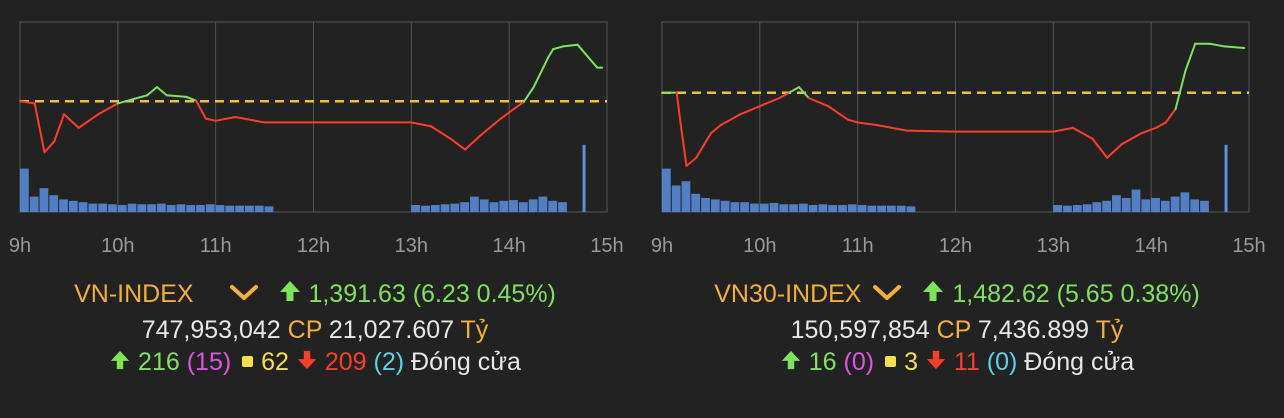 This screenshot has width=1284, height=418. What do you see at coordinates (134, 294) in the screenshot?
I see `index-name: VN-INDEX` at bounding box center [134, 294].